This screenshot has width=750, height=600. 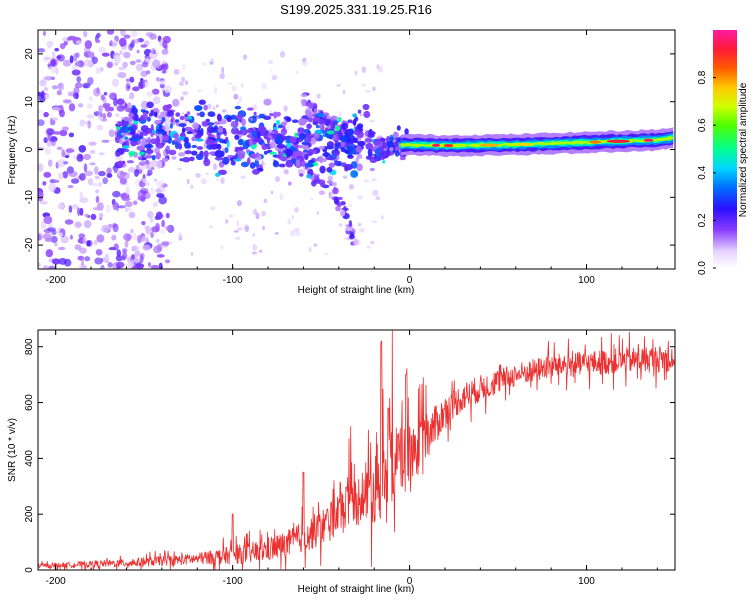 What do you see at coordinates (233, 581) in the screenshot?
I see `x-tick-label: -100` at bounding box center [233, 581].